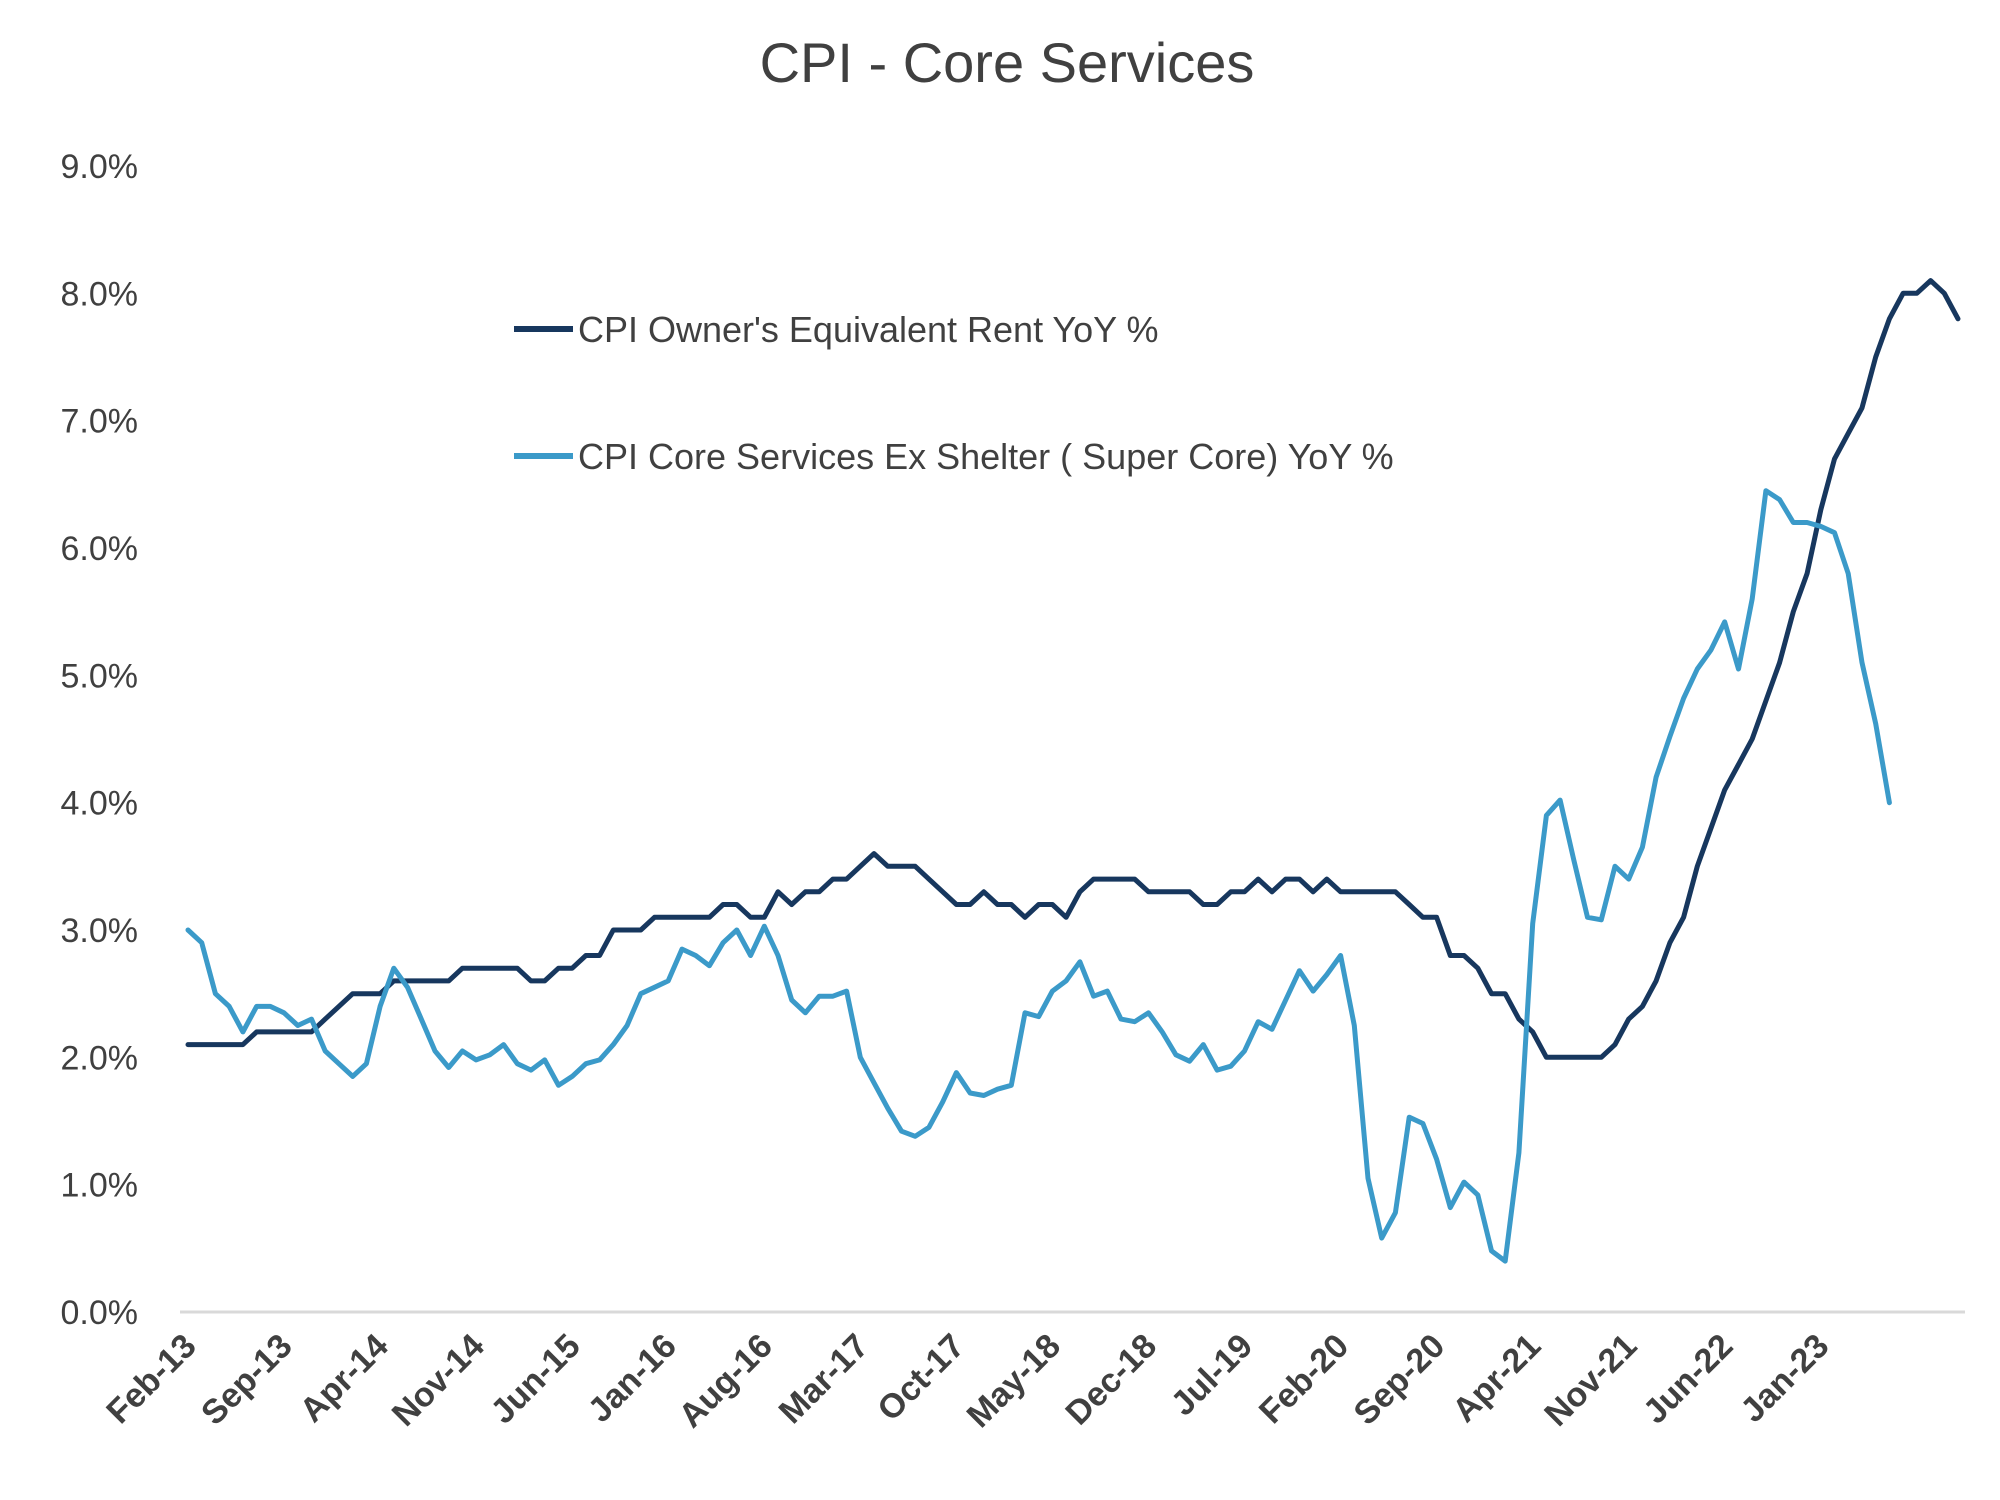 This screenshot has height=1500, width=2000. Describe the element at coordinates (868, 329) in the screenshot. I see `legend-label-owners-equivalent-rent: CPI Owner's Equivalent Rent YoY %` at that location.